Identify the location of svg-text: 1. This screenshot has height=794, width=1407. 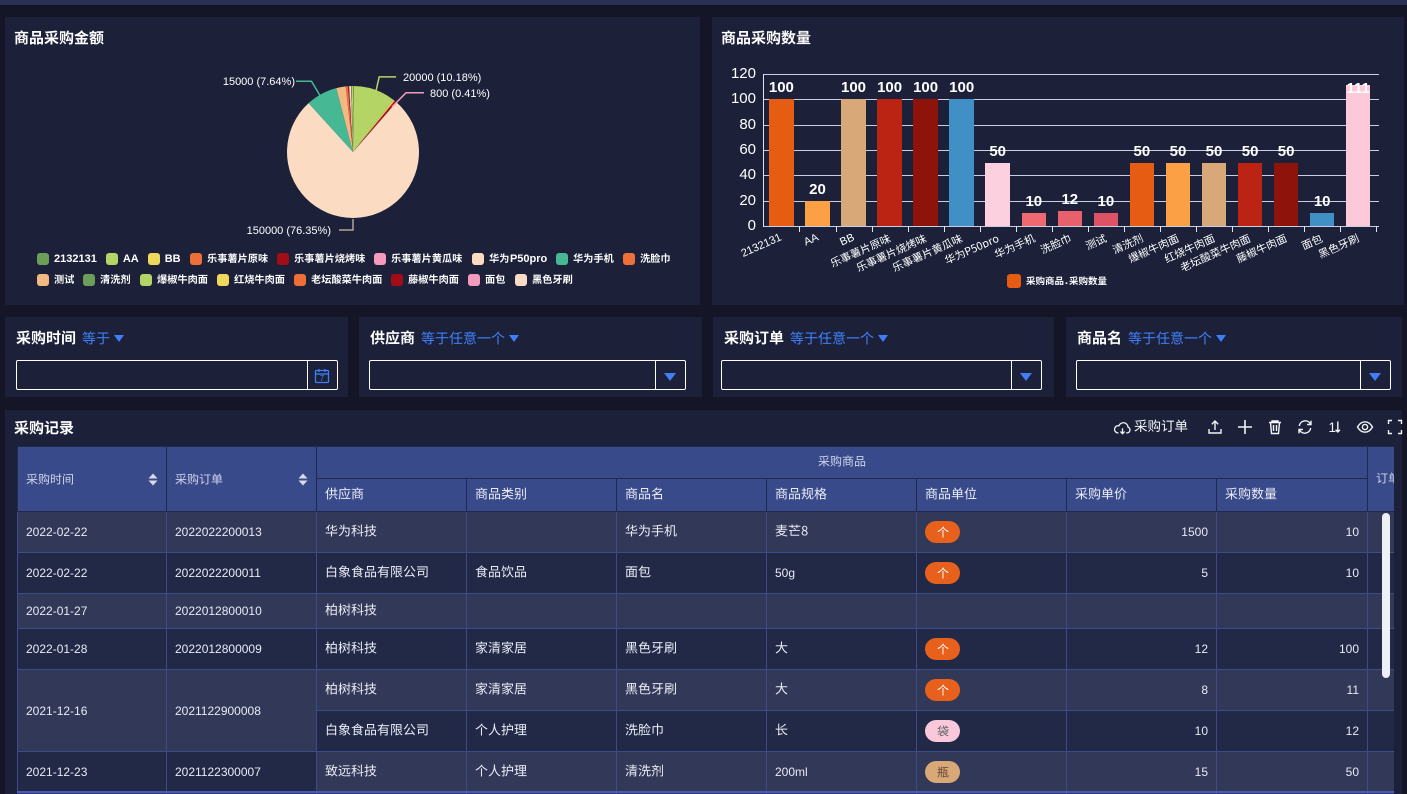
(1333, 427).